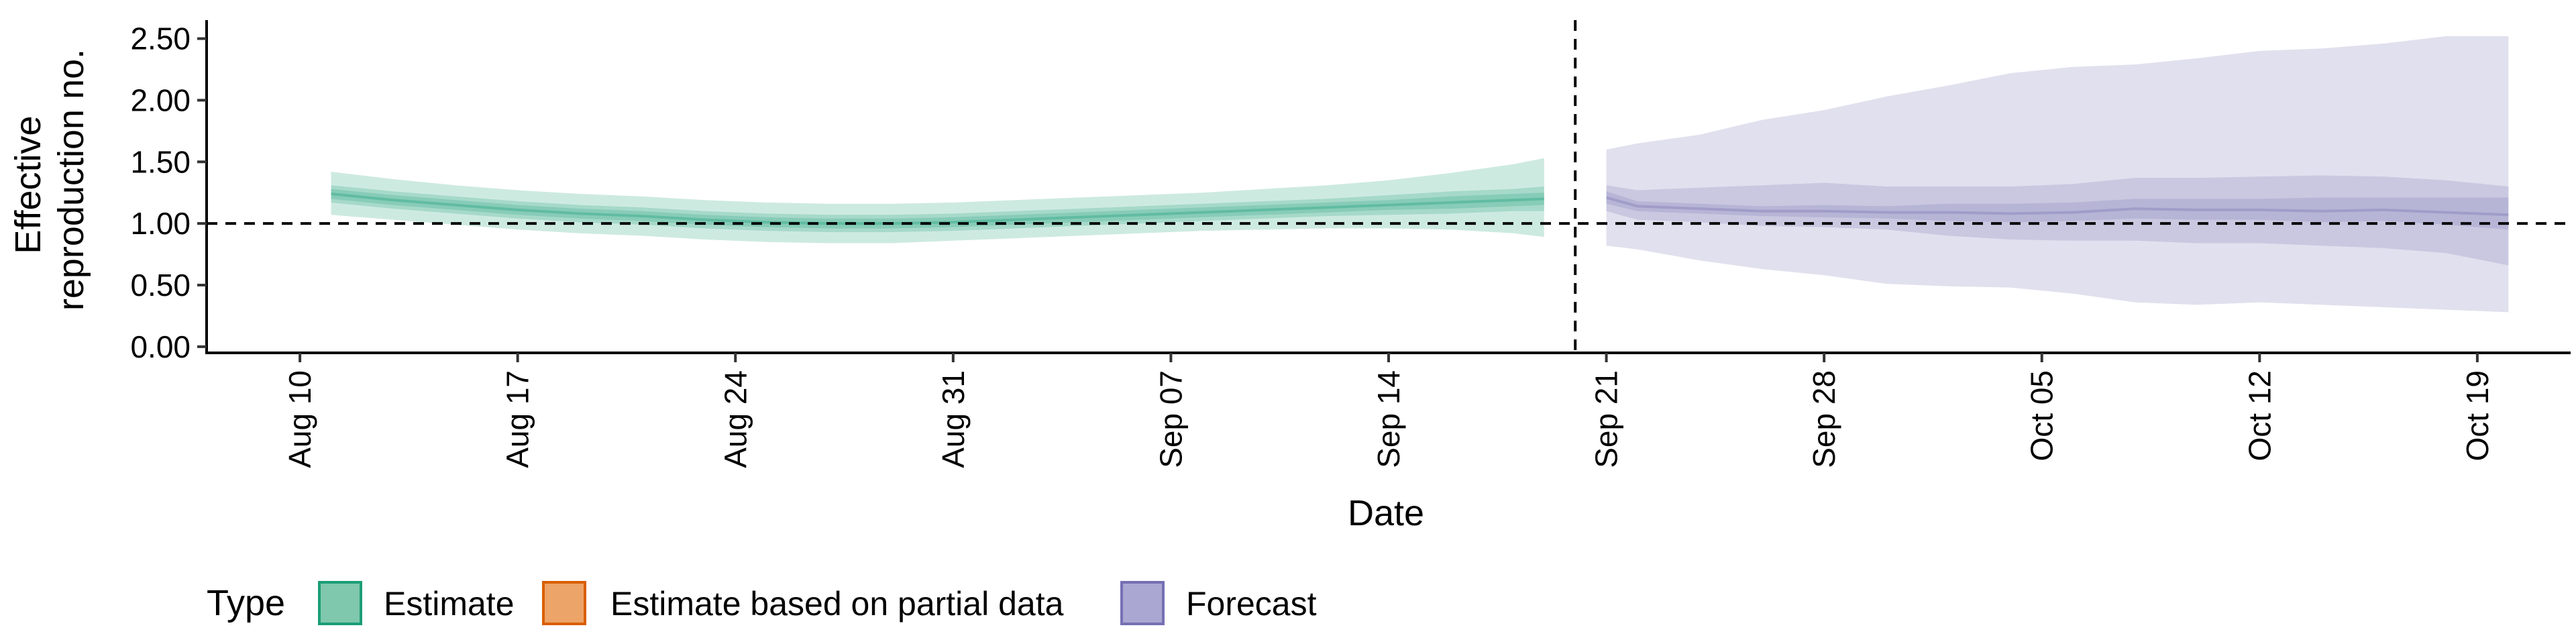 This screenshot has width=2576, height=644. What do you see at coordinates (1170, 419) in the screenshot?
I see `x-tick-label: Sep 07` at bounding box center [1170, 419].